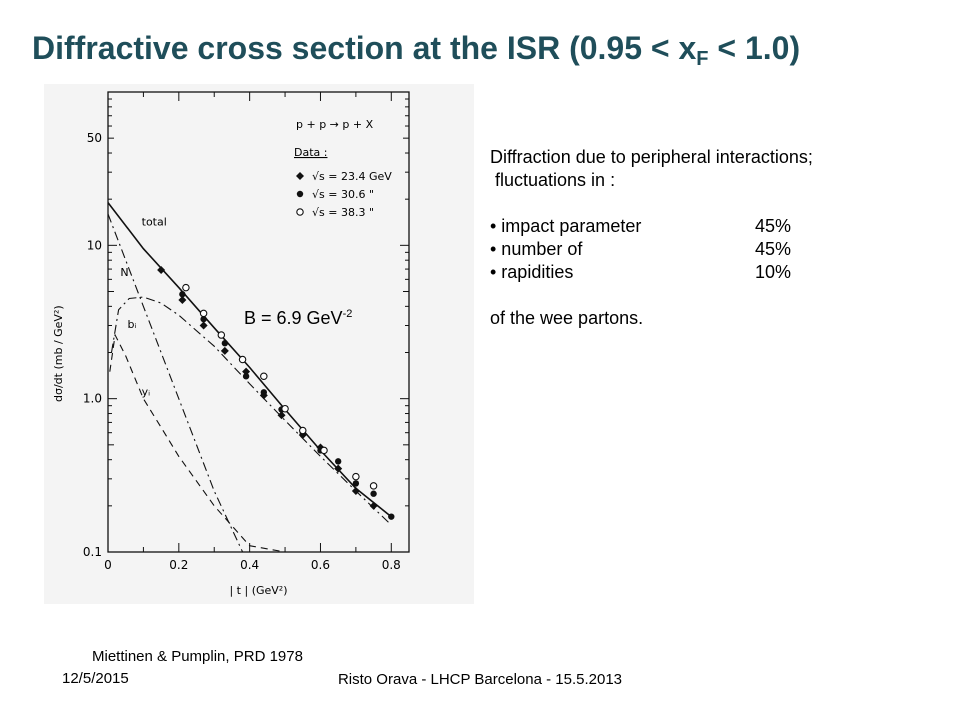  What do you see at coordinates (58, 353) in the screenshot?
I see `y-axis-label: dσ/dt (mb / GeV²)` at bounding box center [58, 353].